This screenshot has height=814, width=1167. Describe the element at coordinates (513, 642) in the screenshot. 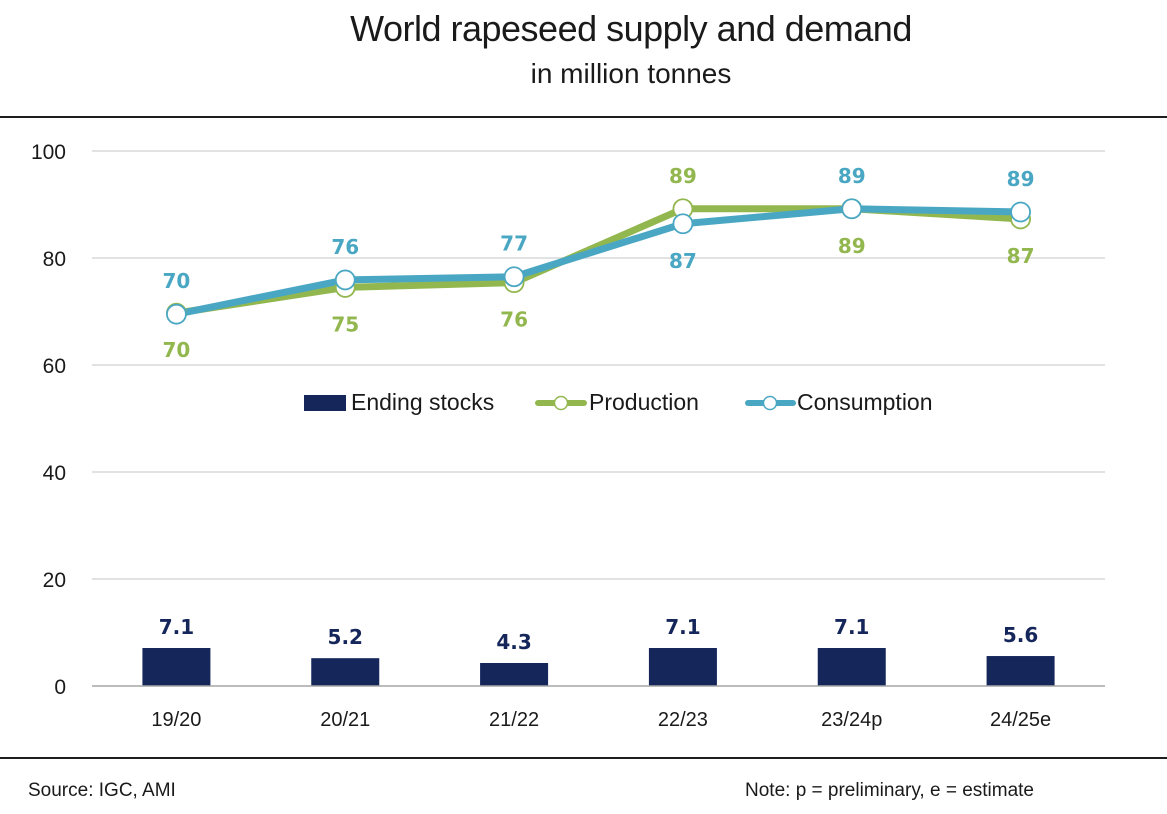

I see `bar-data-label: 4.3` at that location.